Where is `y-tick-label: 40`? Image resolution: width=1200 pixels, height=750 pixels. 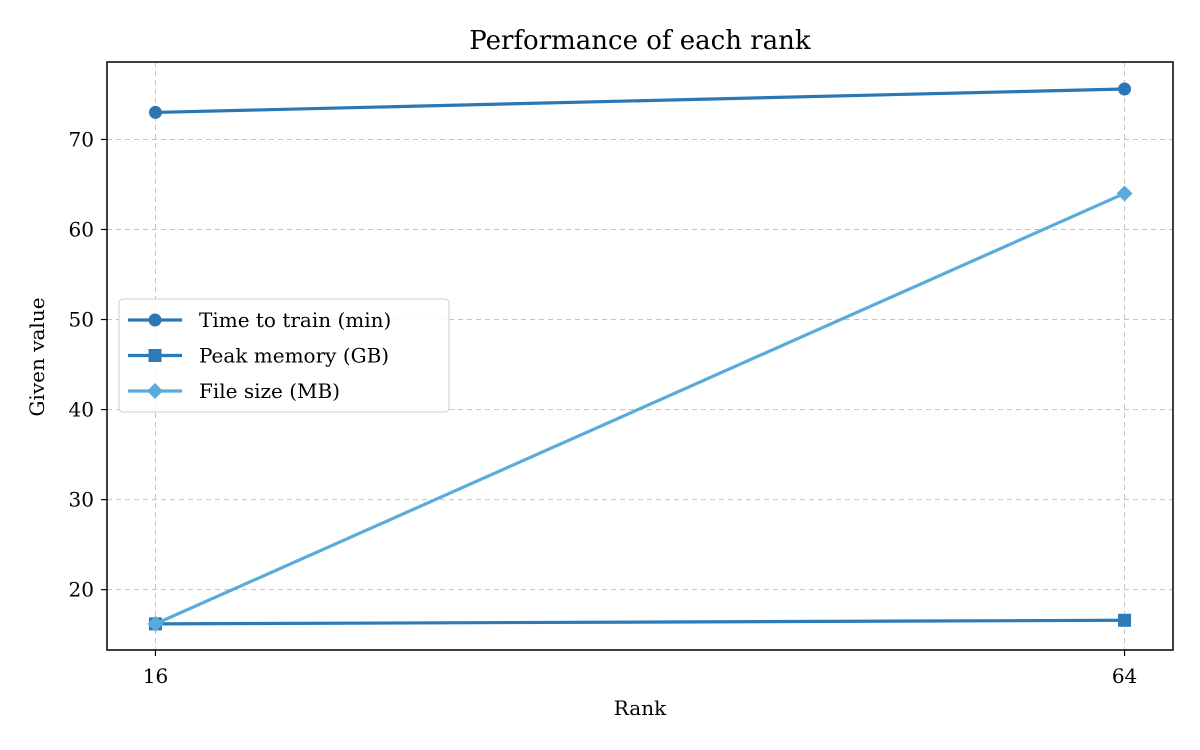
y-tick-label: 40 is located at coordinates (81, 410).